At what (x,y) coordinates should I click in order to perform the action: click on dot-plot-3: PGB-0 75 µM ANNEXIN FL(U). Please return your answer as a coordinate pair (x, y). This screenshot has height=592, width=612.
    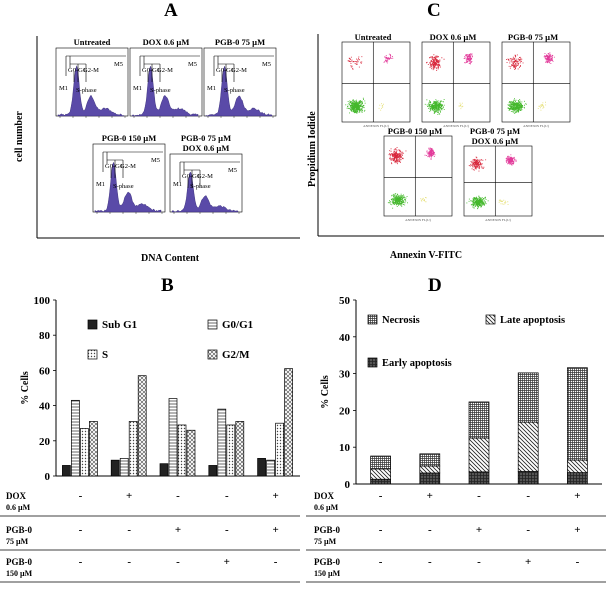
    Looking at the image, I should click on (536, 80).